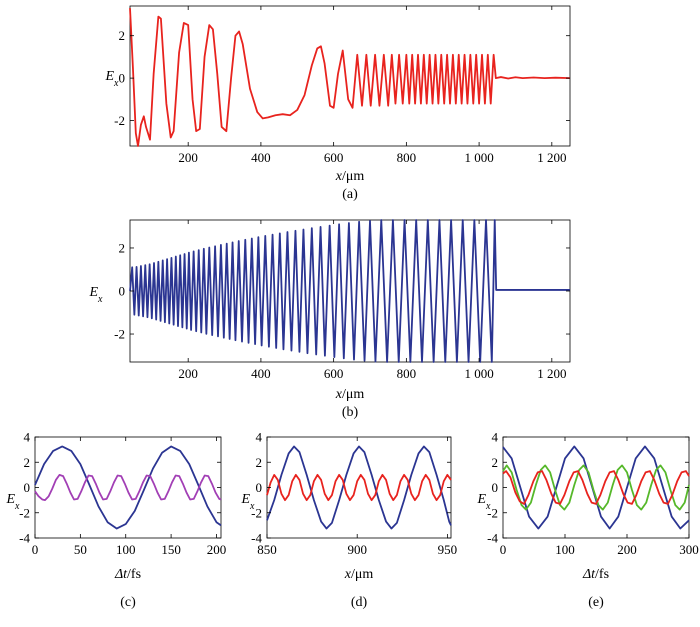  I want to click on x-tick-label-e-0: 0, so click(503, 549).